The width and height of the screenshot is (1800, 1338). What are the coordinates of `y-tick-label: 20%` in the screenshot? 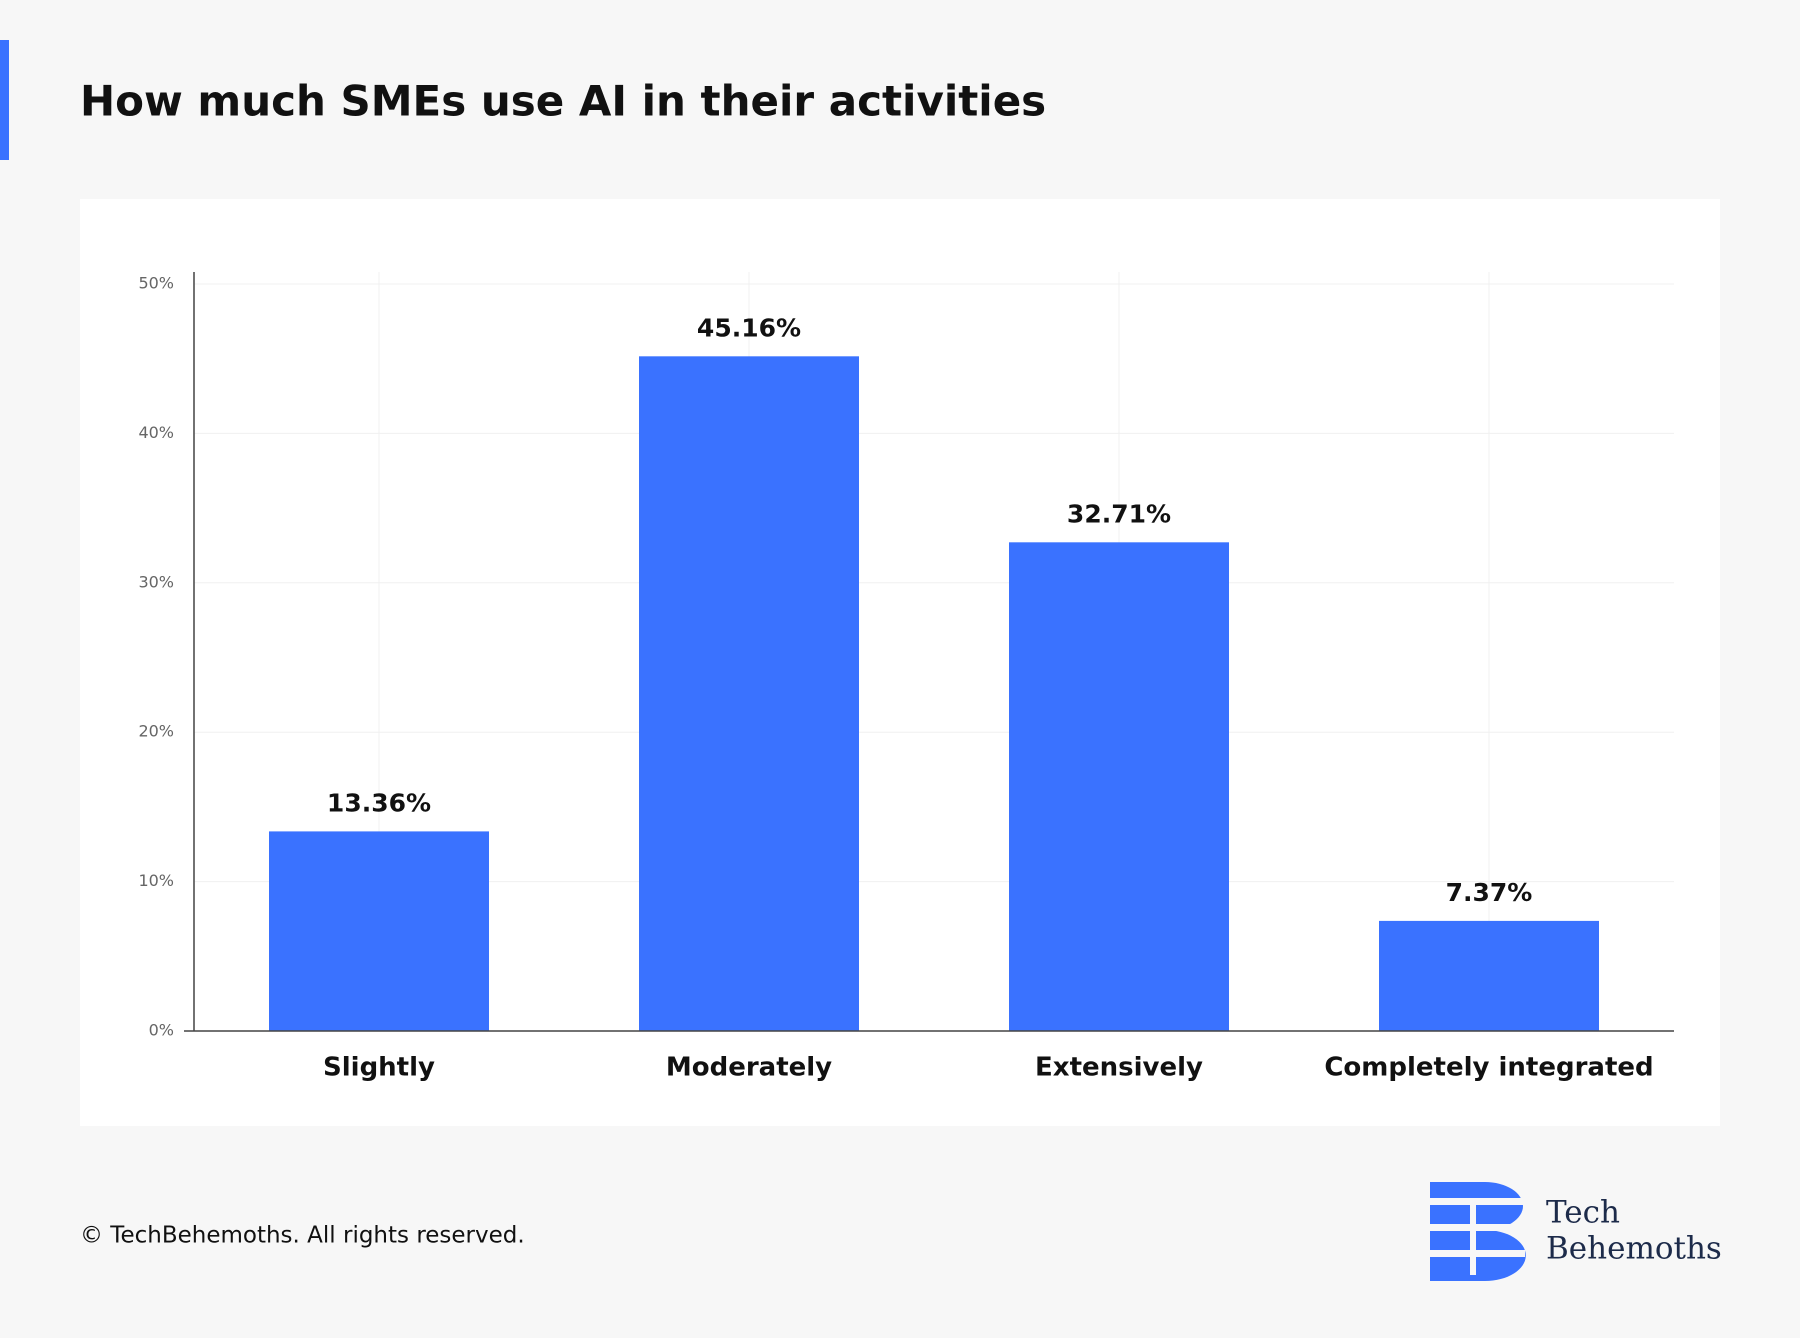 It's located at (156, 731).